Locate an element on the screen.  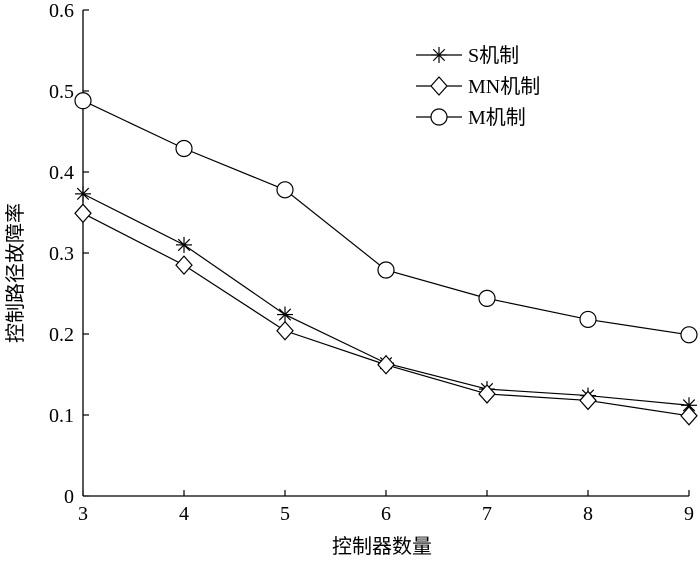
y-tick-label: 0.4 is located at coordinates (61, 173).